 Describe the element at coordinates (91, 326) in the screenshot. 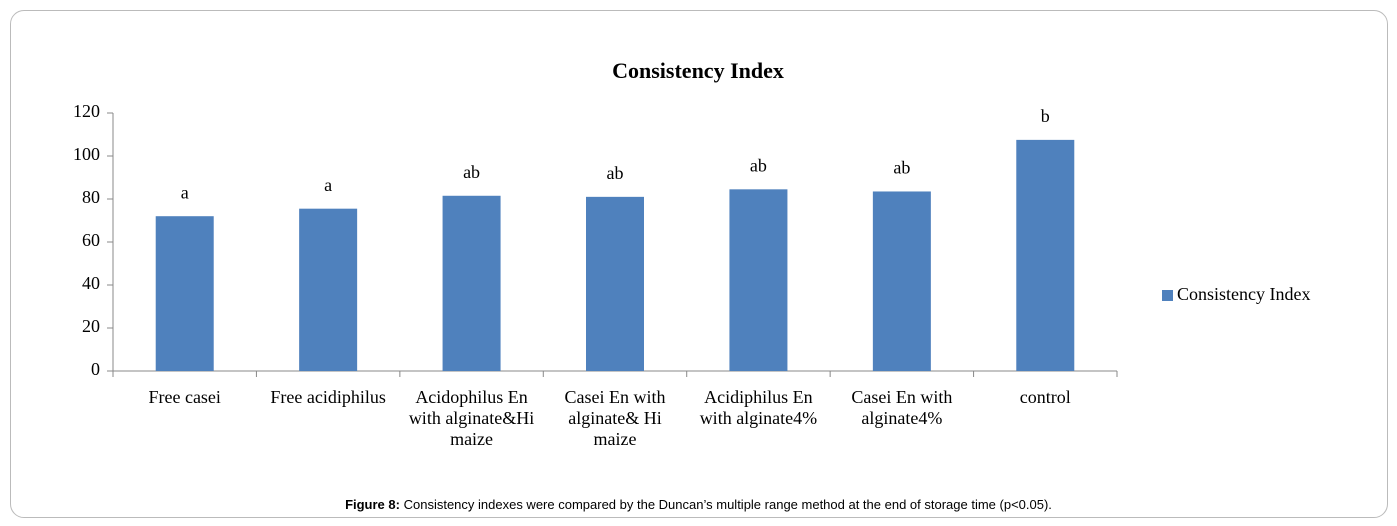

I see `y-tick-label: 20` at that location.